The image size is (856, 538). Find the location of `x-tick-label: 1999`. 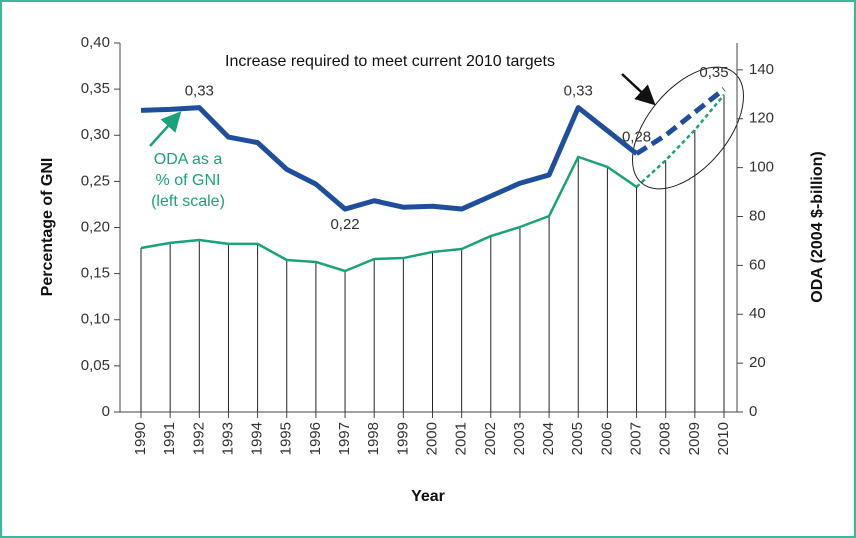

x-tick-label: 1999 is located at coordinates (402, 438).